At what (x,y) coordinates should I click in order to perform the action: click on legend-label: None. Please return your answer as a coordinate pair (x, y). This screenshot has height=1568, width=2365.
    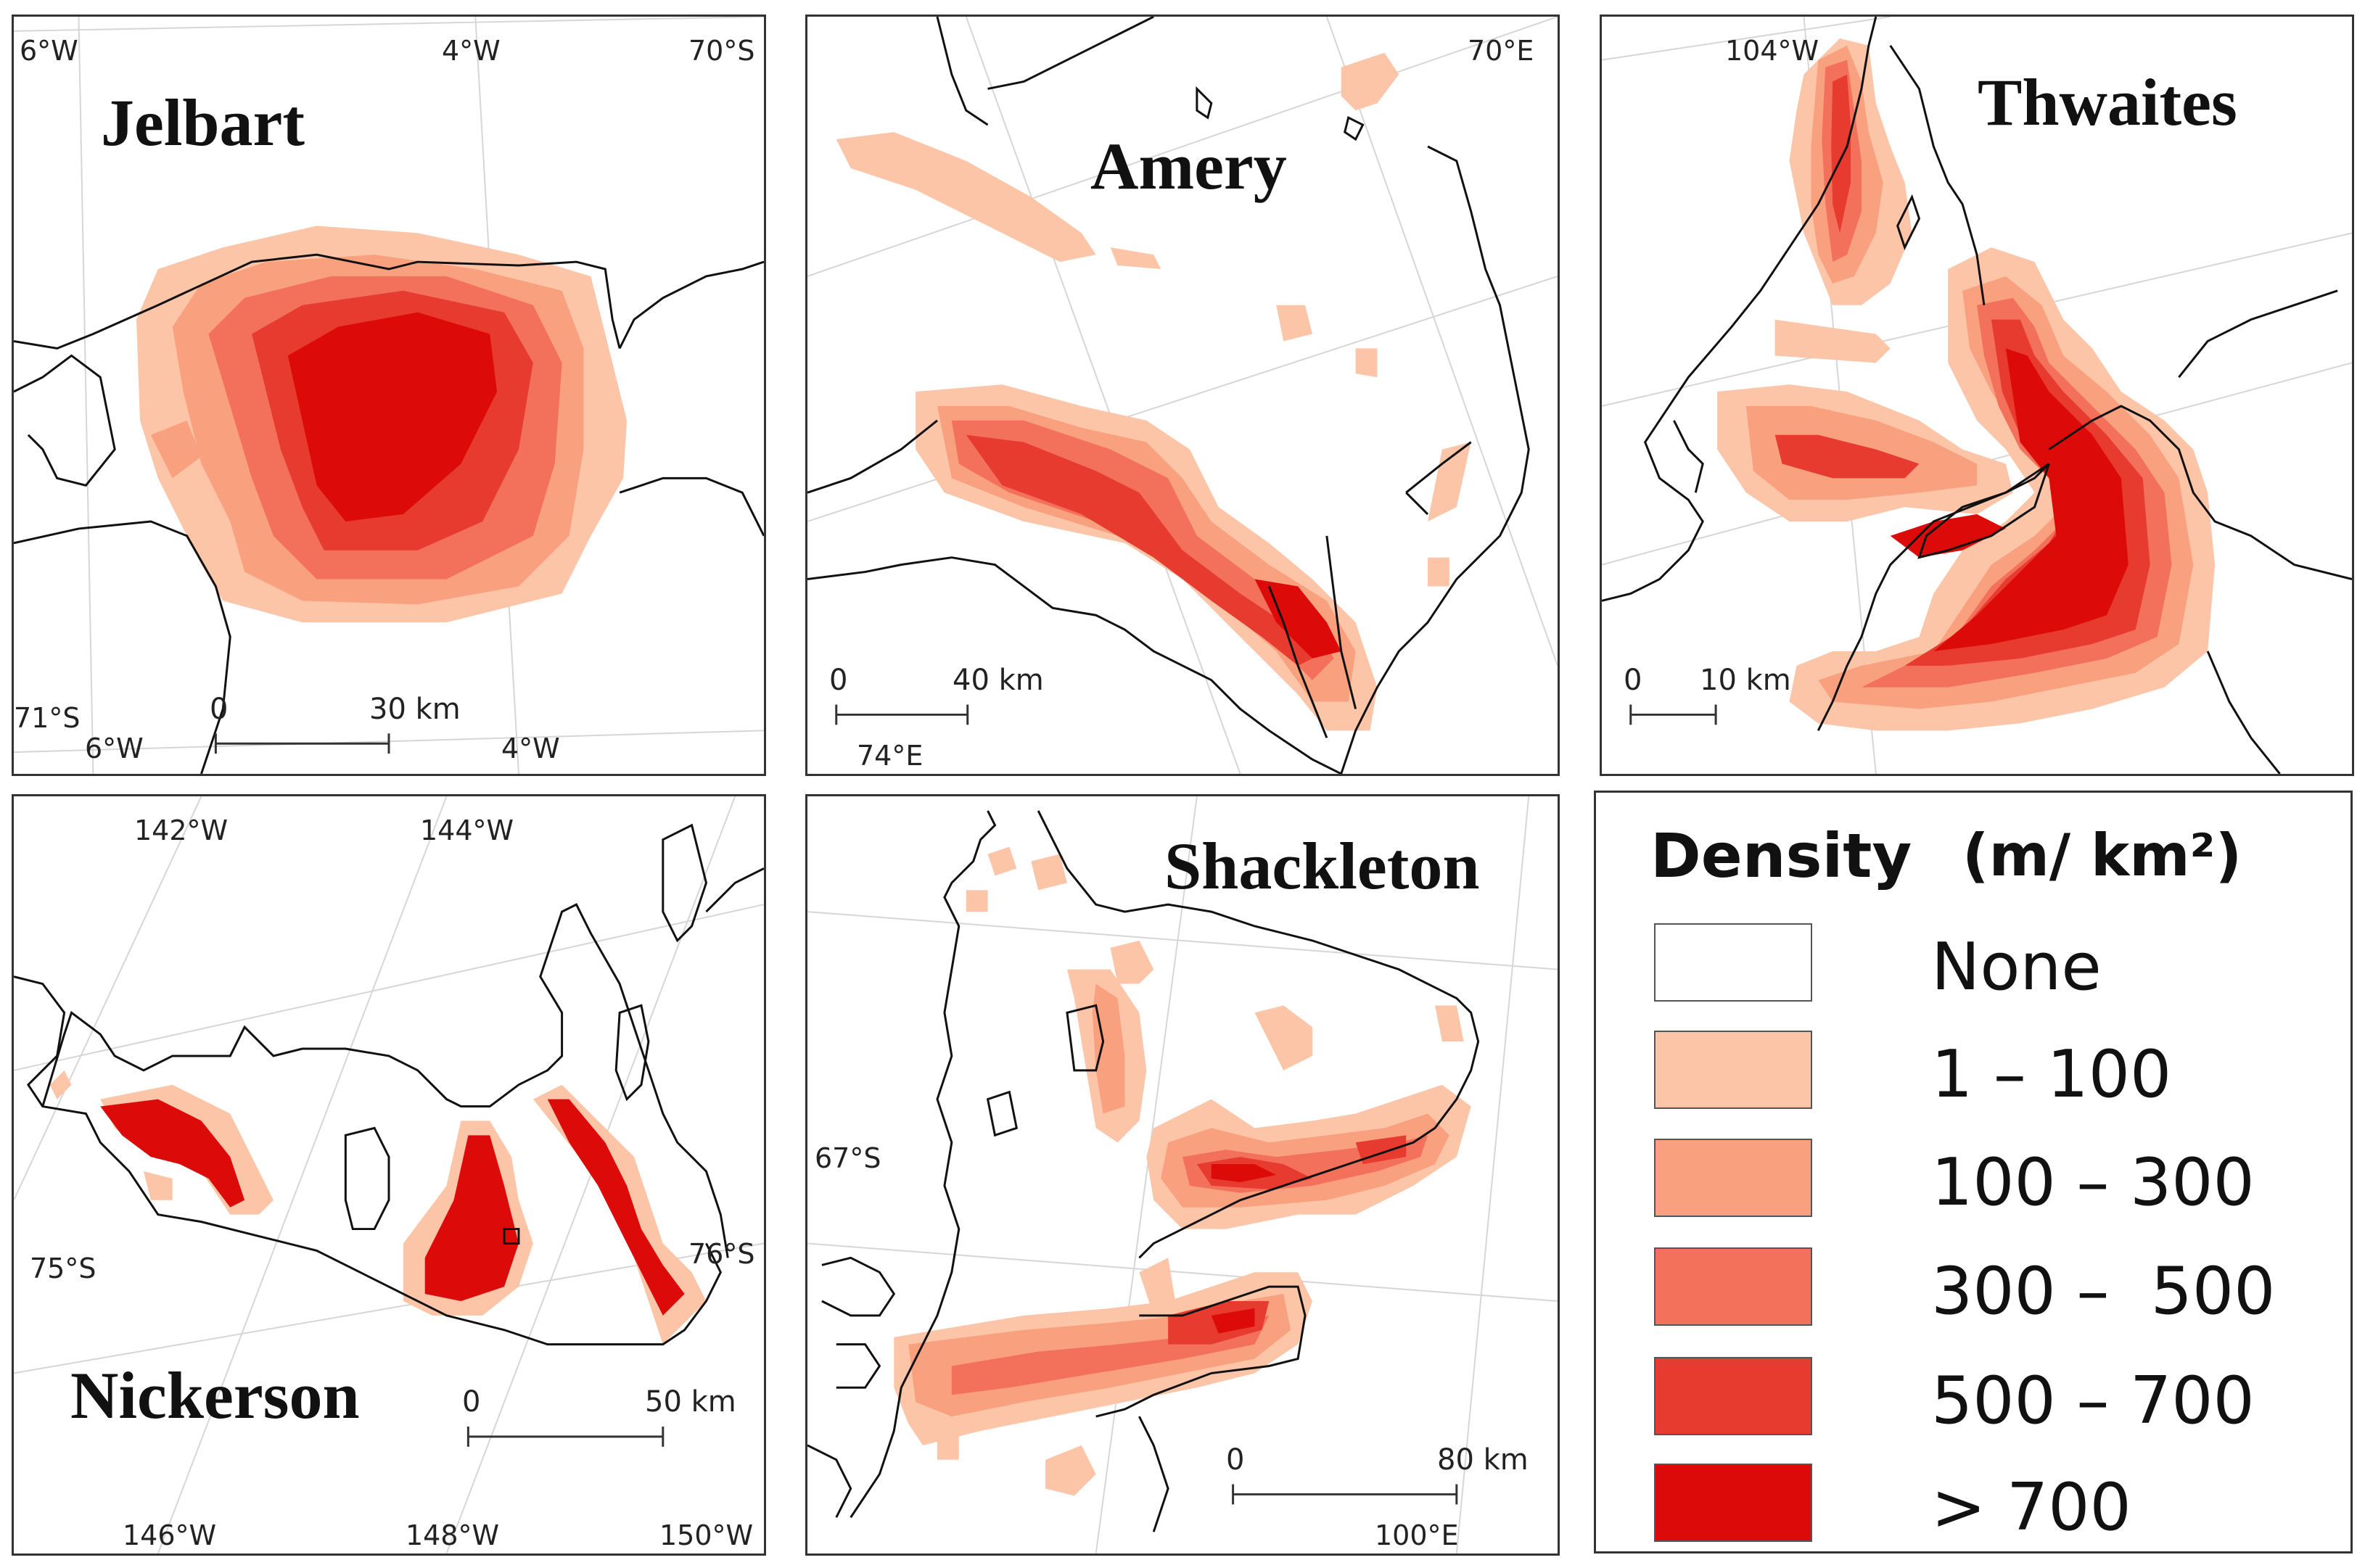
    Looking at the image, I should click on (2017, 967).